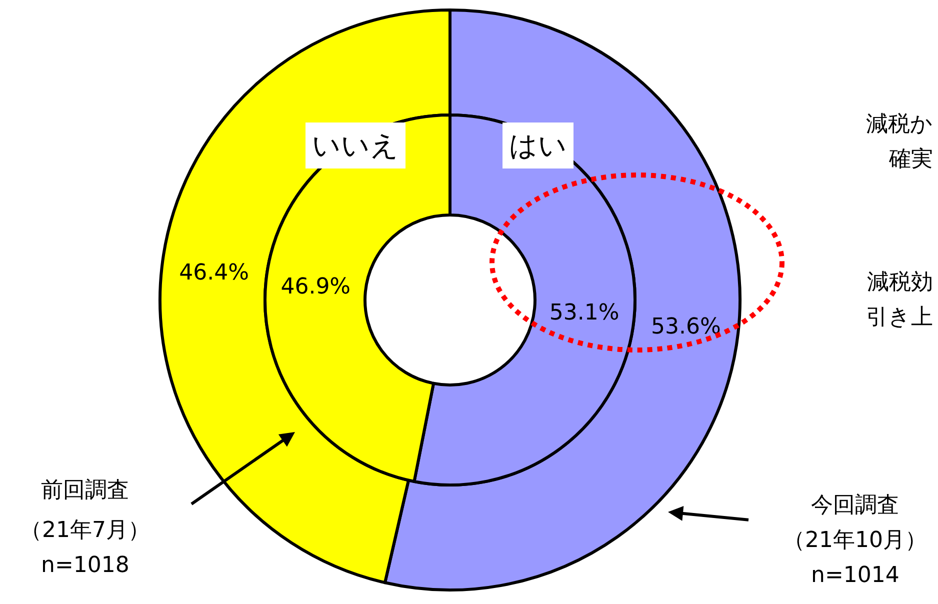  Describe the element at coordinates (584, 313) in the screenshot. I see `data-label: 53.1%` at that location.